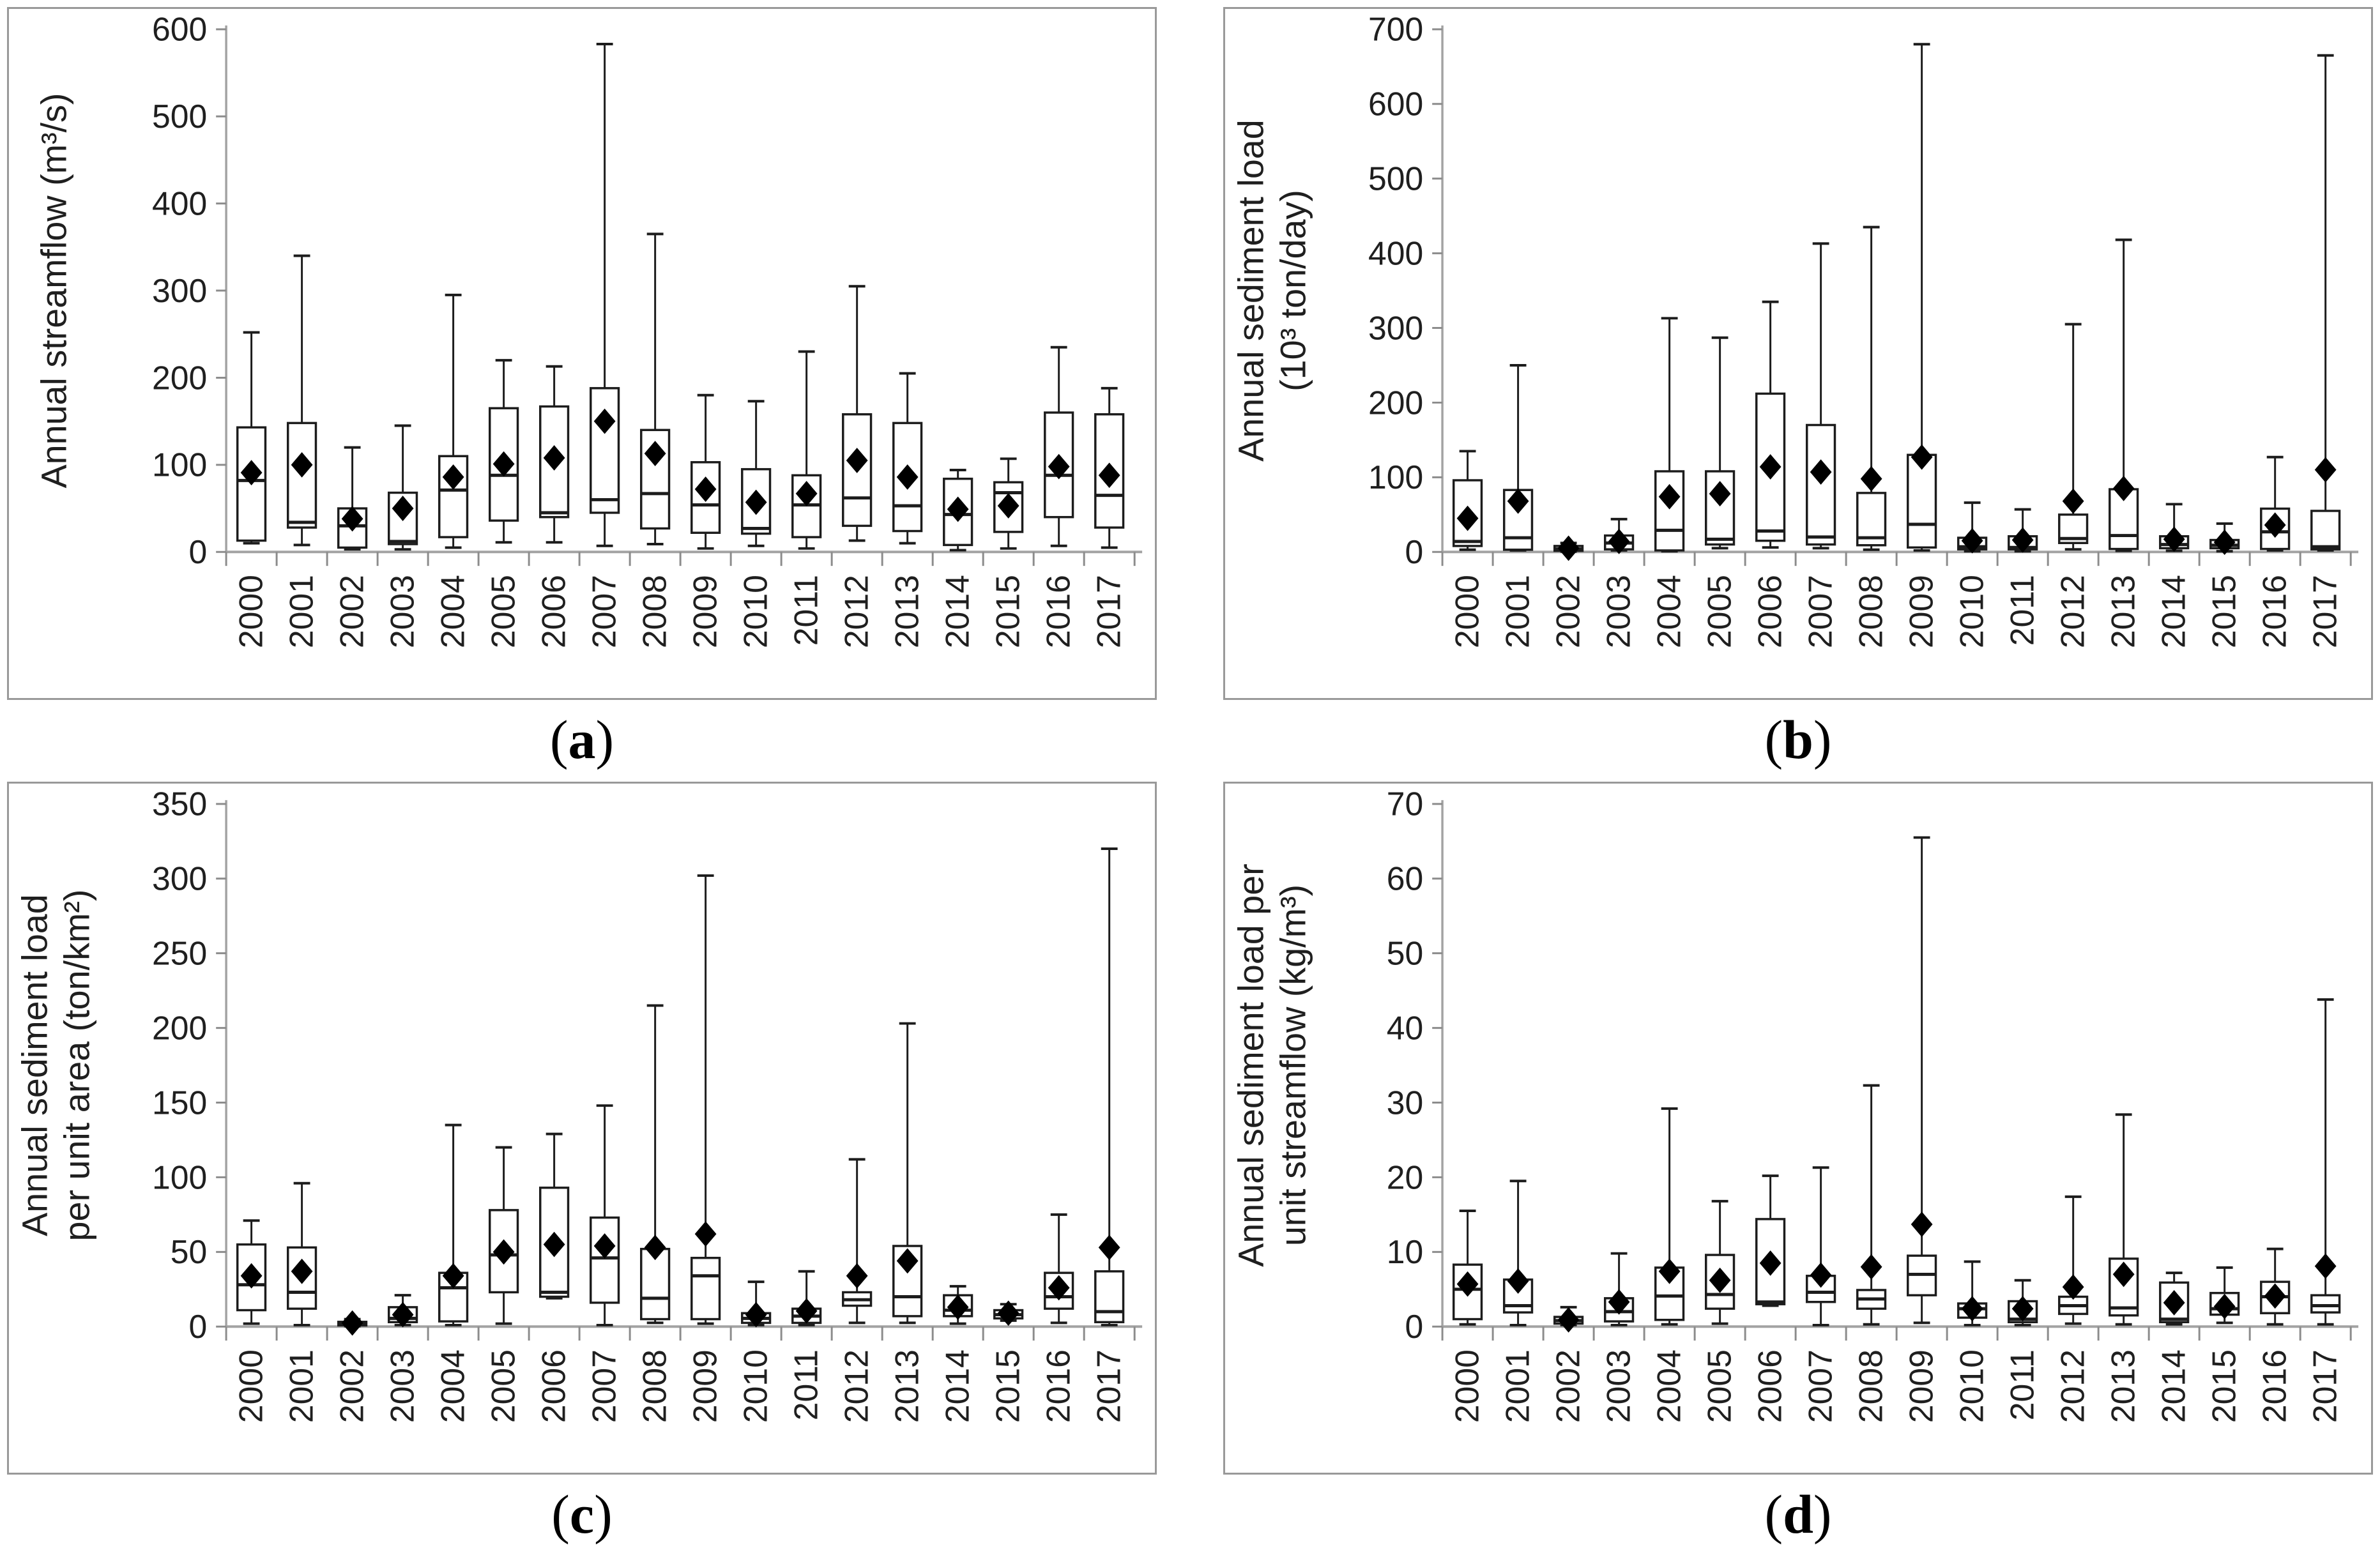 The image size is (2380, 1564). Describe the element at coordinates (1518, 1253) in the screenshot. I see `box-d-2001` at that location.